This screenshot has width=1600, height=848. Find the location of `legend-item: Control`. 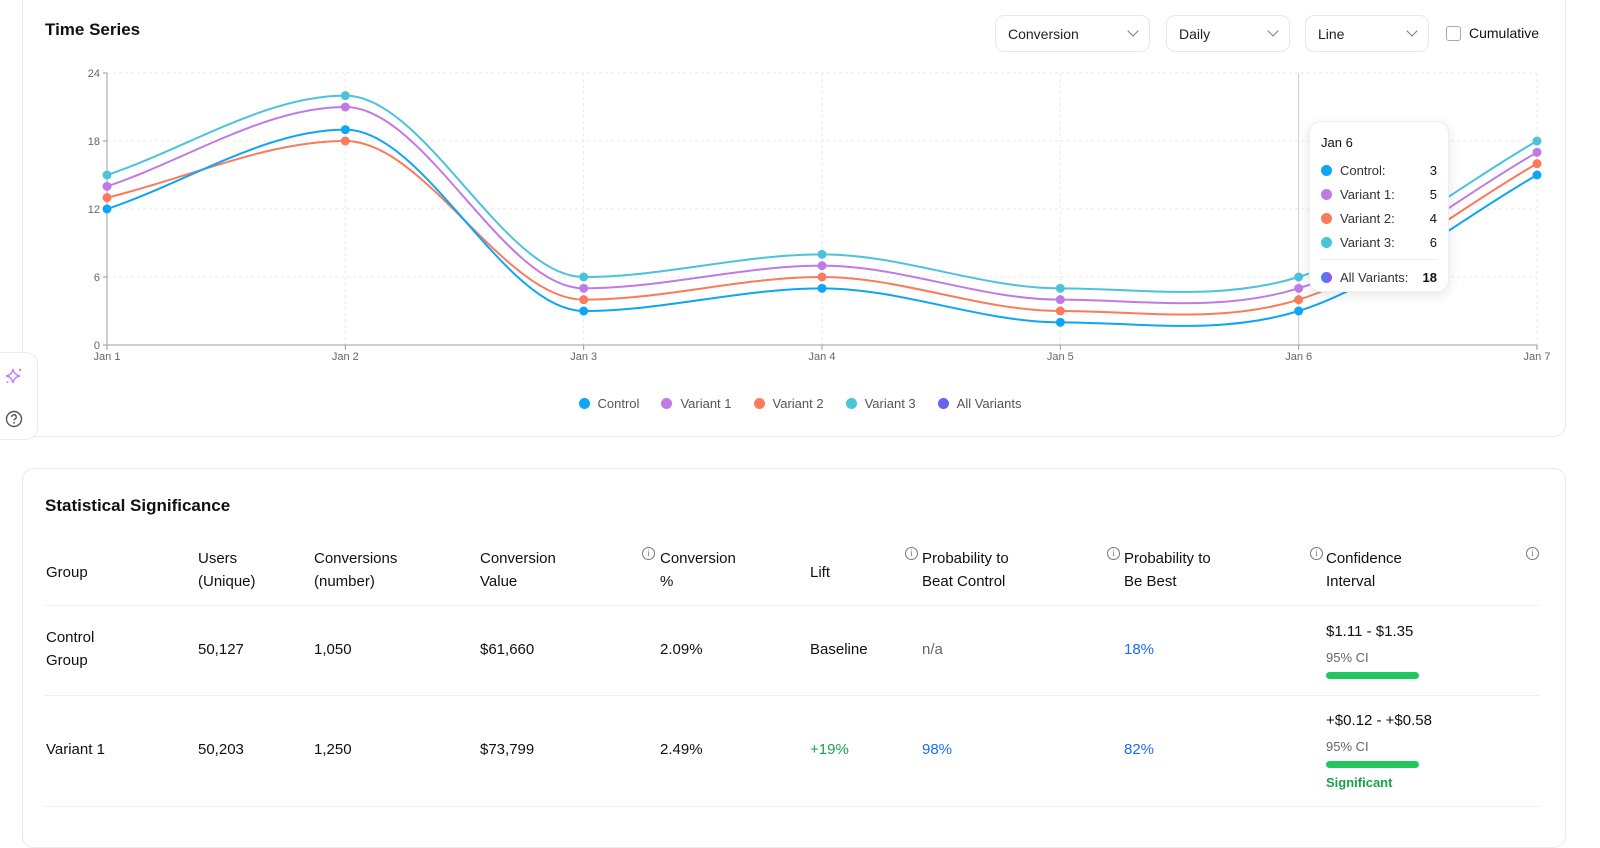

legend-item: Control is located at coordinates (609, 403).